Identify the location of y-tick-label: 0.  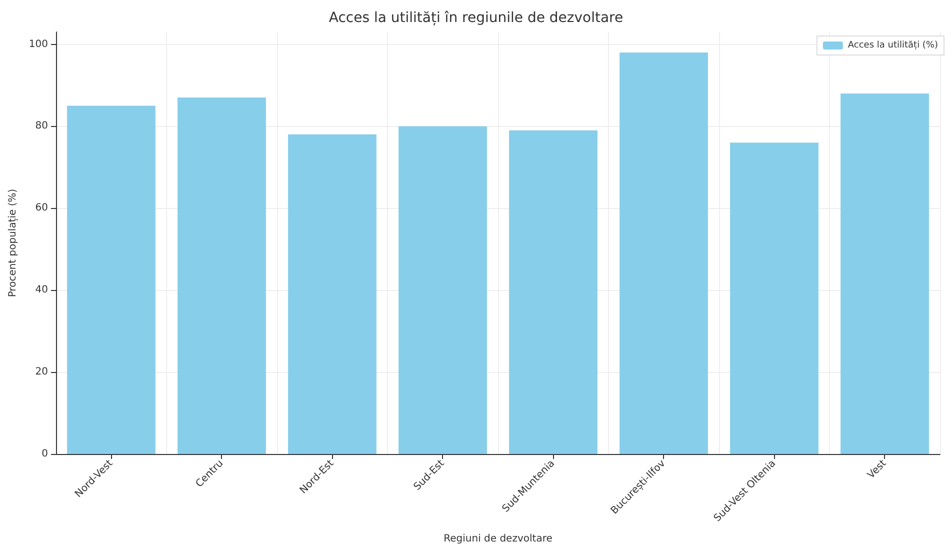
(45, 454).